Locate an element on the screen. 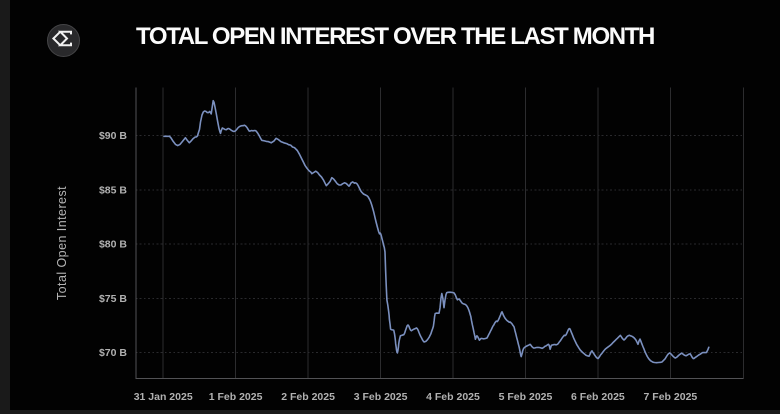  svg-text: 7 Feb 2025 is located at coordinates (671, 397).